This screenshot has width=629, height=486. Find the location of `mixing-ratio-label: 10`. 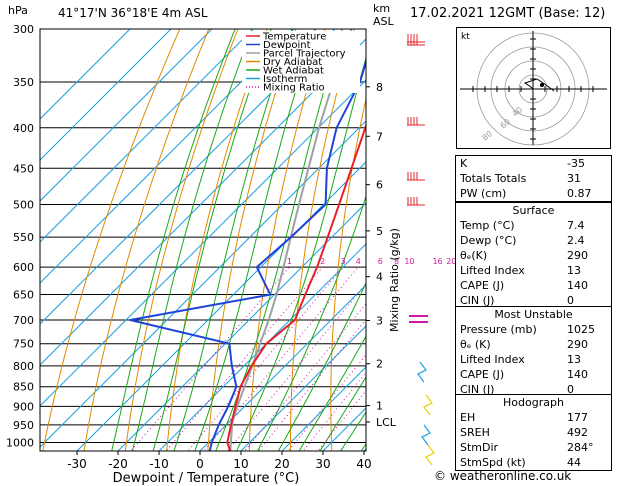

mixing-ratio-label: 10 is located at coordinates (409, 261).